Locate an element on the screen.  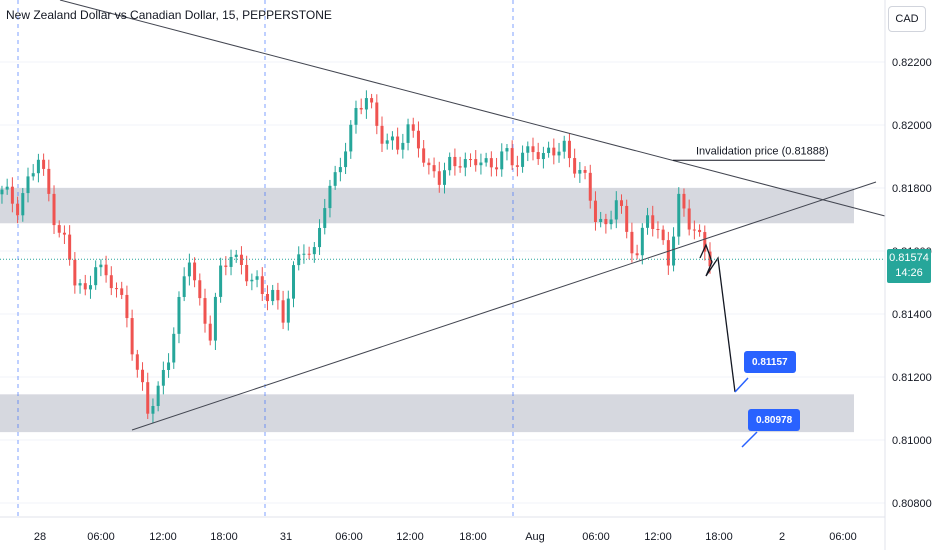
last-price-badge: 0.81574 14:26 is located at coordinates (909, 266).